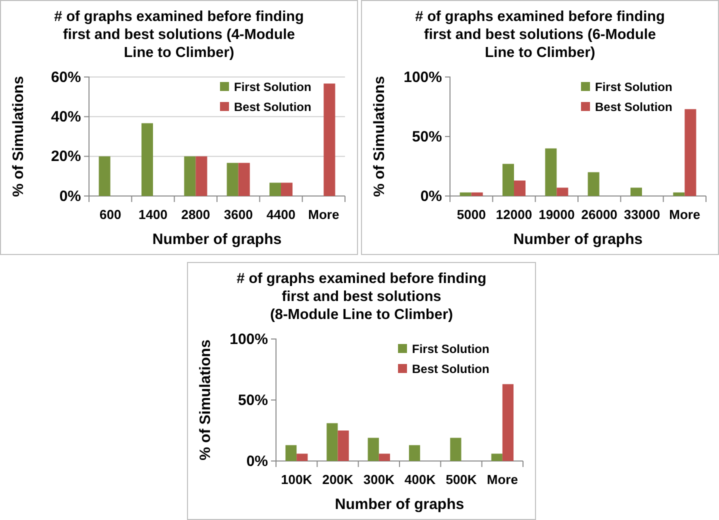  What do you see at coordinates (379, 480) in the screenshot?
I see `x-tick-label: 300K` at bounding box center [379, 480].